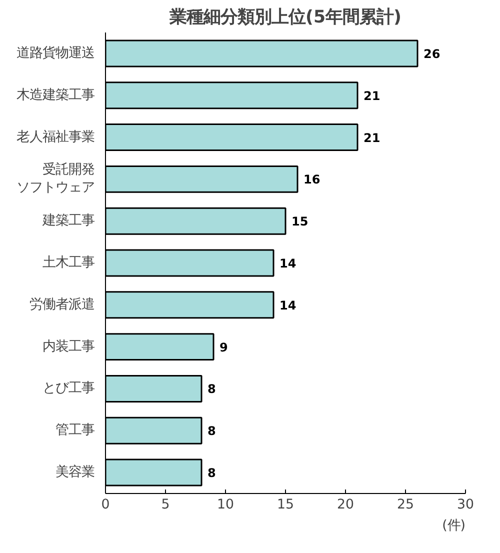  What do you see at coordinates (75, 472) in the screenshot?
I see `y-tick-label: 美容業` at bounding box center [75, 472].